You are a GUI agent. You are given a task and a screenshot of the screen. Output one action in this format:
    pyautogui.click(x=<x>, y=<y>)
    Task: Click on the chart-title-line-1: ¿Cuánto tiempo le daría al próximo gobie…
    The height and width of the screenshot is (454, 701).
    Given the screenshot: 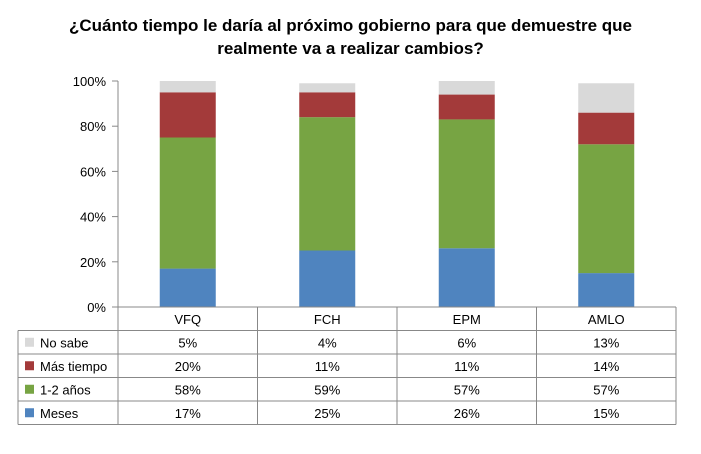 What is the action you would take?
    pyautogui.click(x=350, y=25)
    